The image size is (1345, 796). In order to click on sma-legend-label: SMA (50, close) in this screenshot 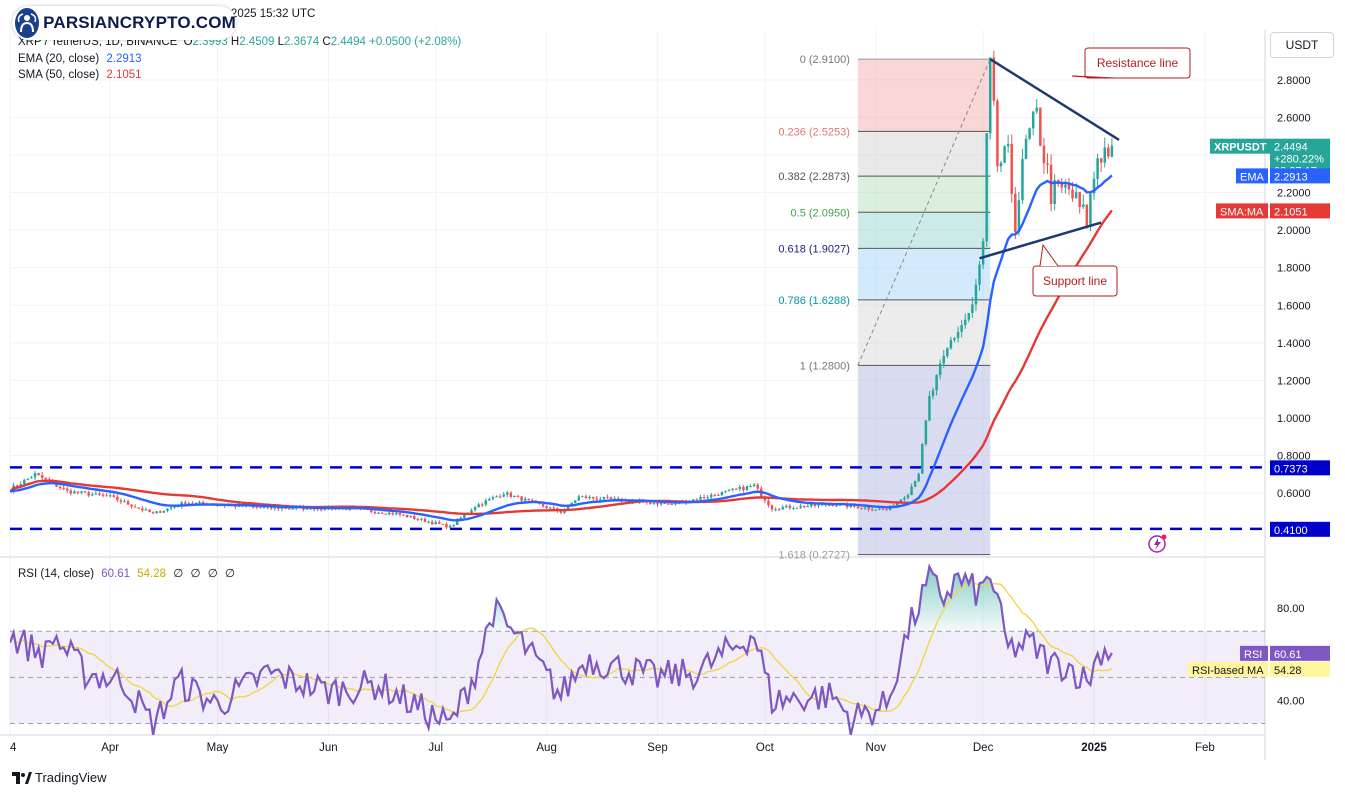, I will do `click(59, 75)`.